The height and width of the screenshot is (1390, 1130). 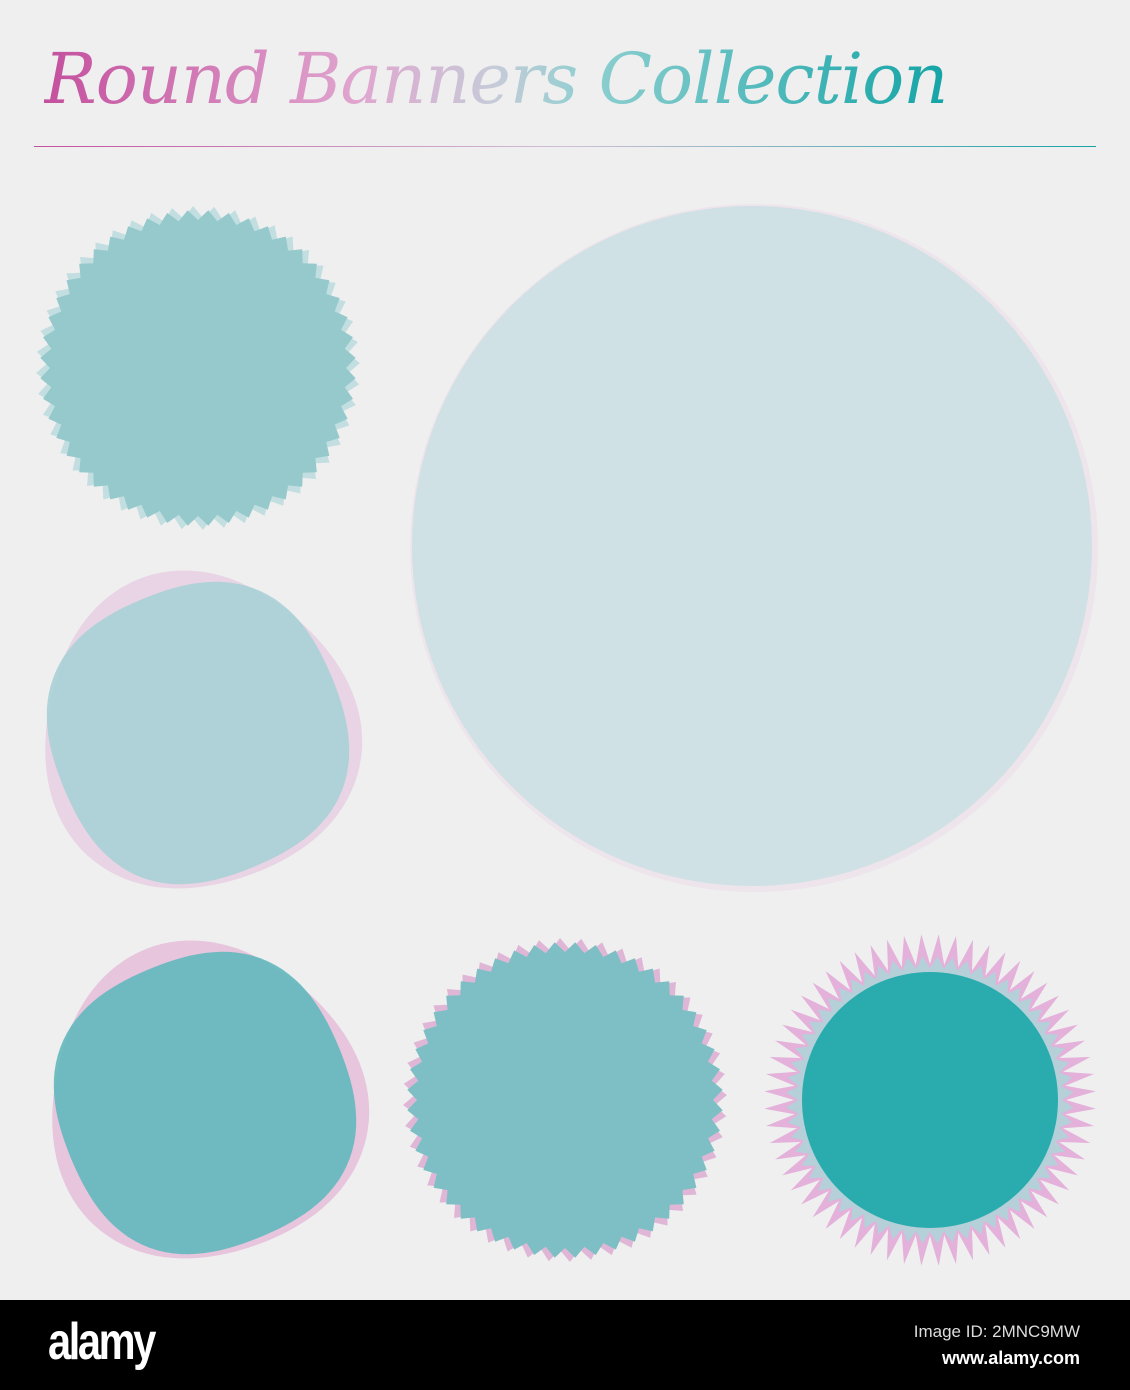 I want to click on watermark-footer: alamy Image ID: 2MNC9MW www.alamy.com, so click(x=565, y=1345).